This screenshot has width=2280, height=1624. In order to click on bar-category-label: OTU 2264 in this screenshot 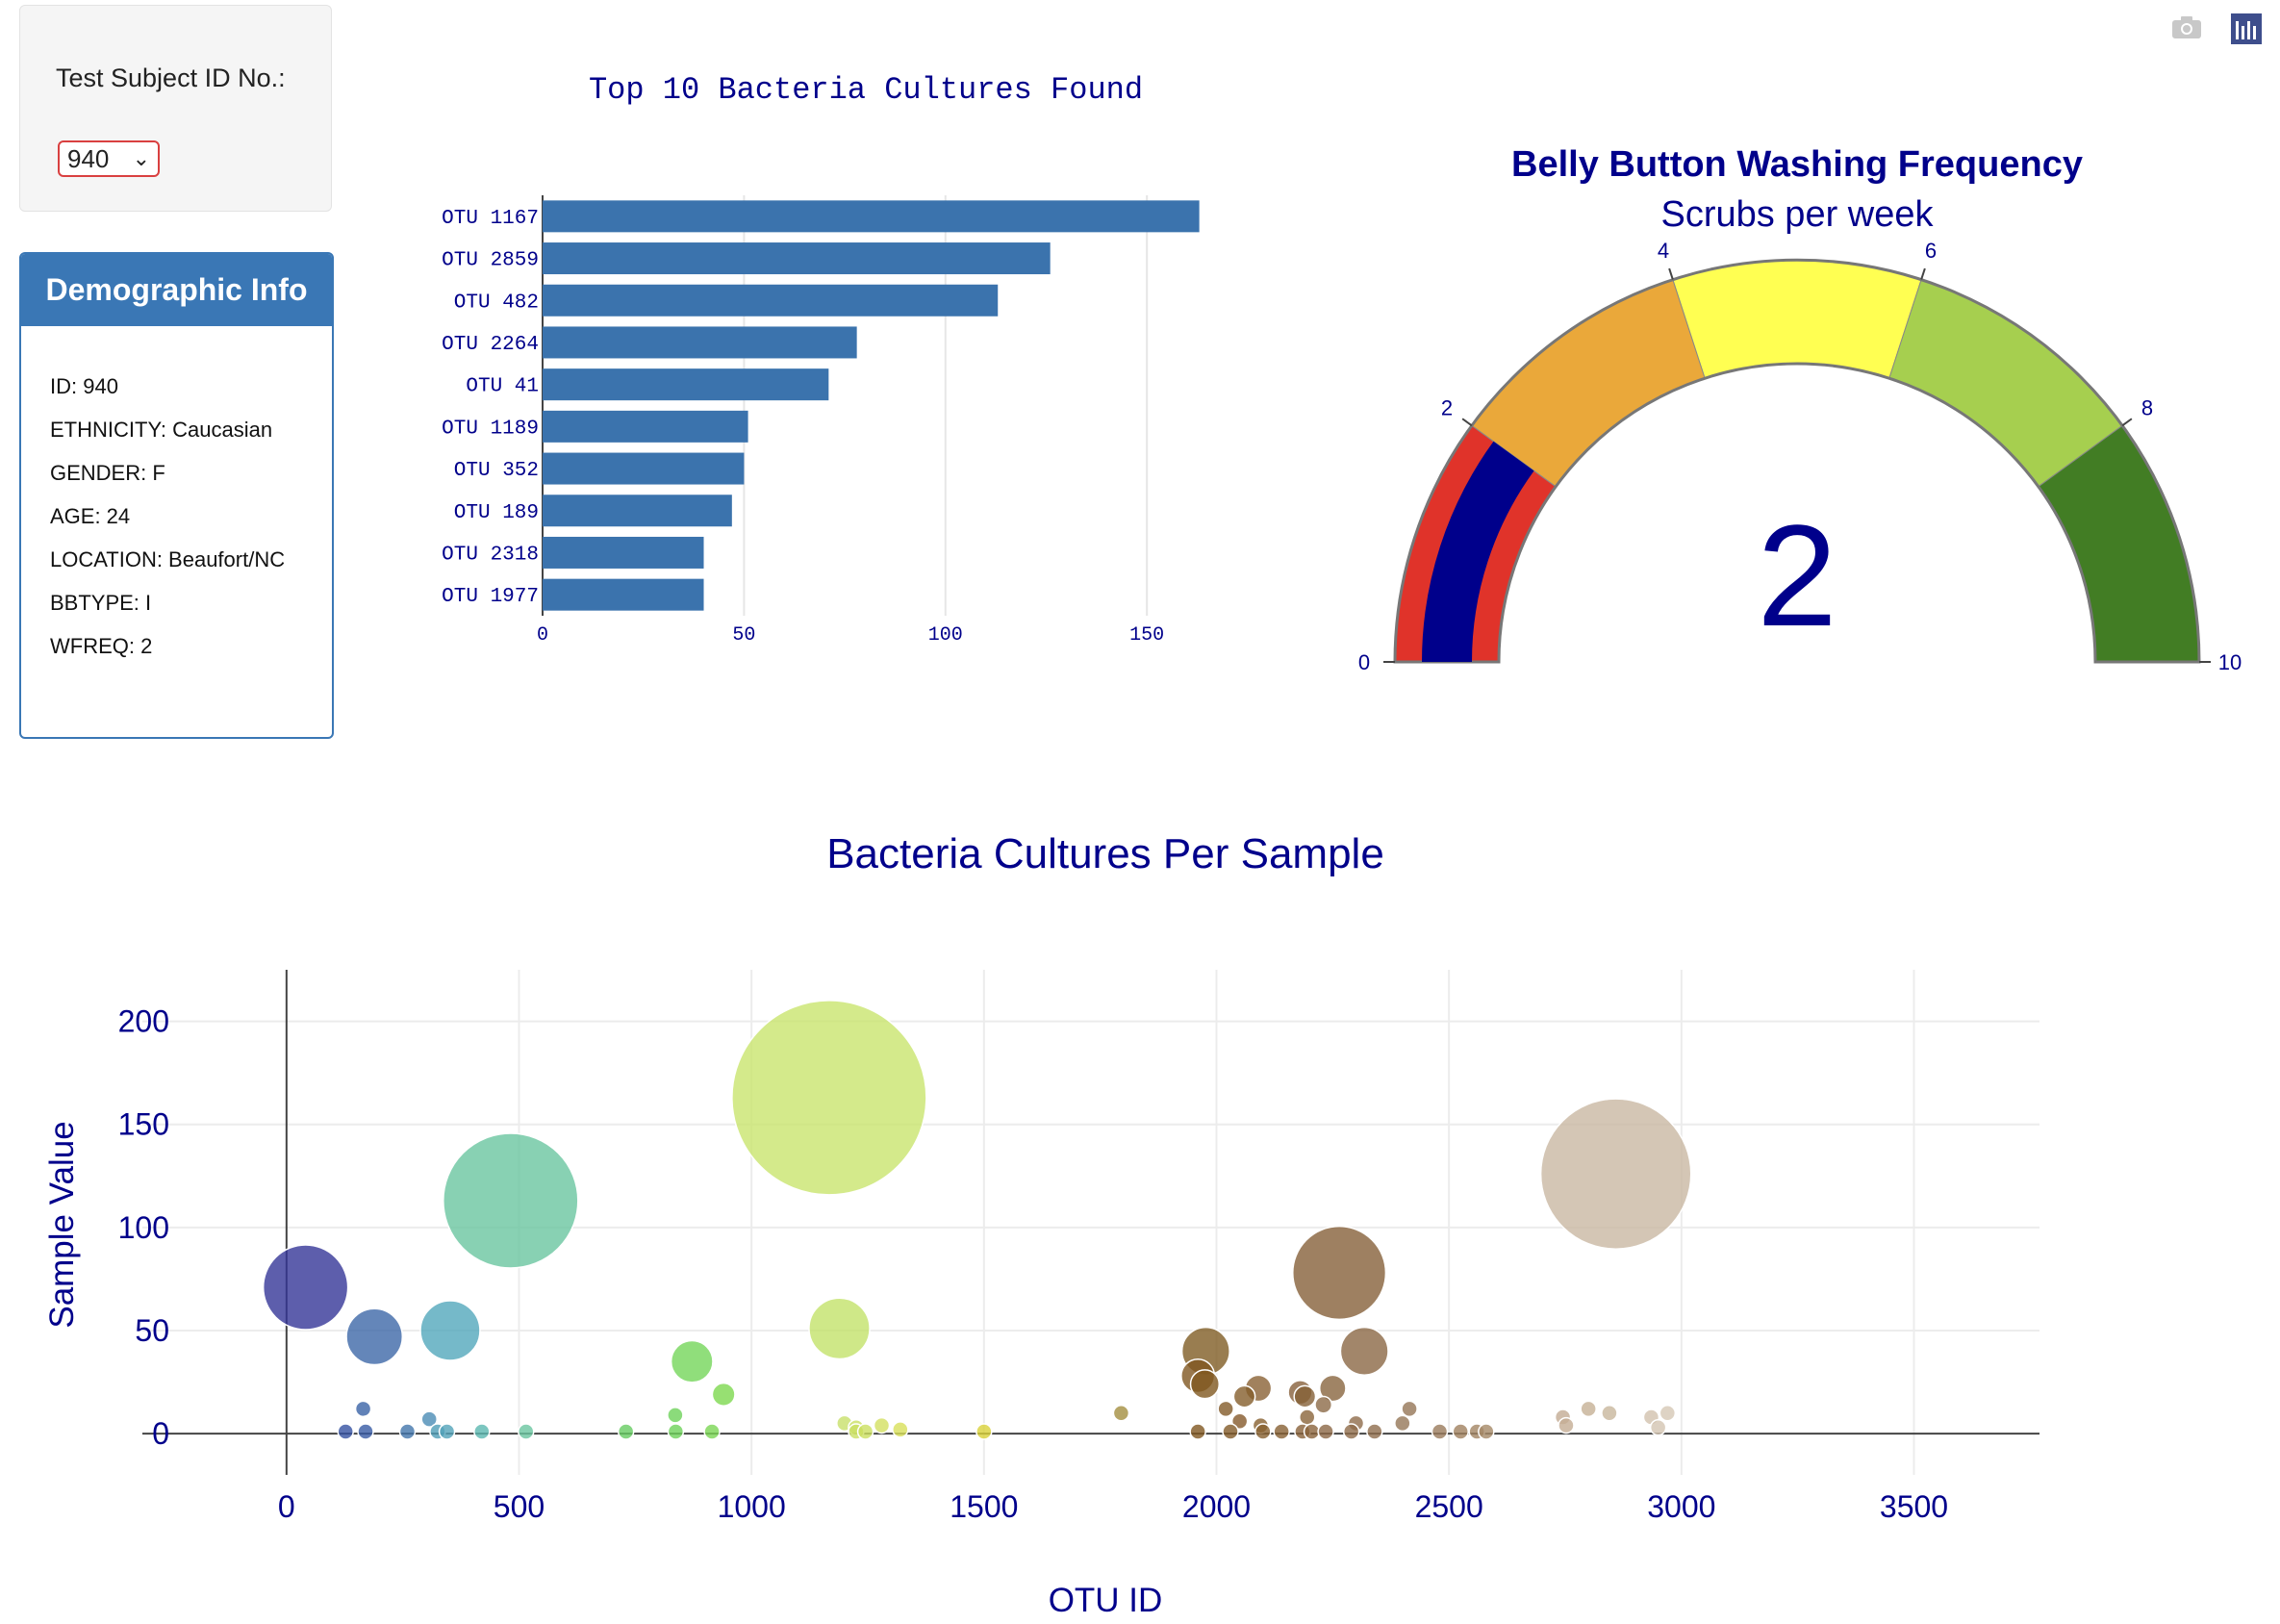, I will do `click(491, 345)`.